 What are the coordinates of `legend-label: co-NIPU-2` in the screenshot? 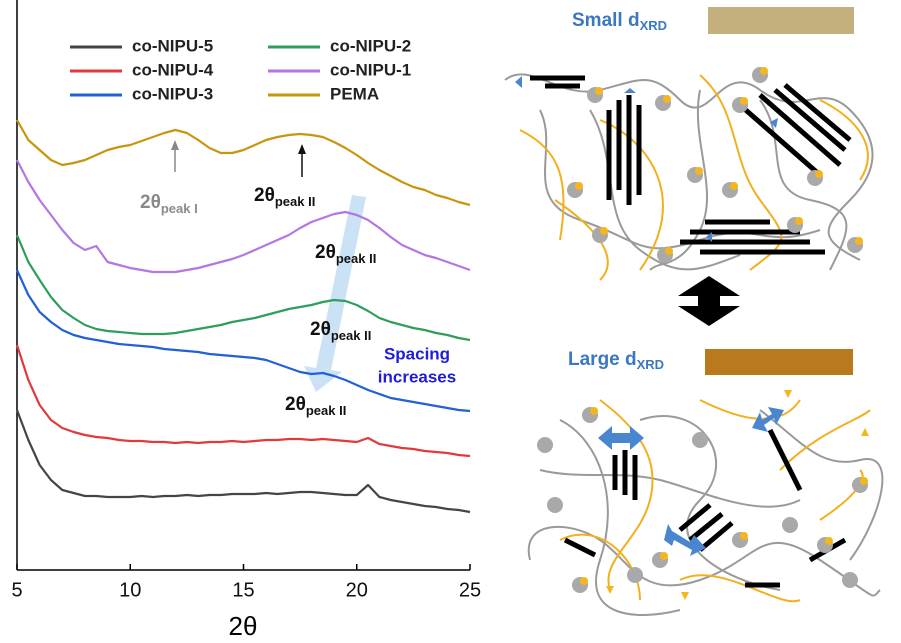 It's located at (370, 45).